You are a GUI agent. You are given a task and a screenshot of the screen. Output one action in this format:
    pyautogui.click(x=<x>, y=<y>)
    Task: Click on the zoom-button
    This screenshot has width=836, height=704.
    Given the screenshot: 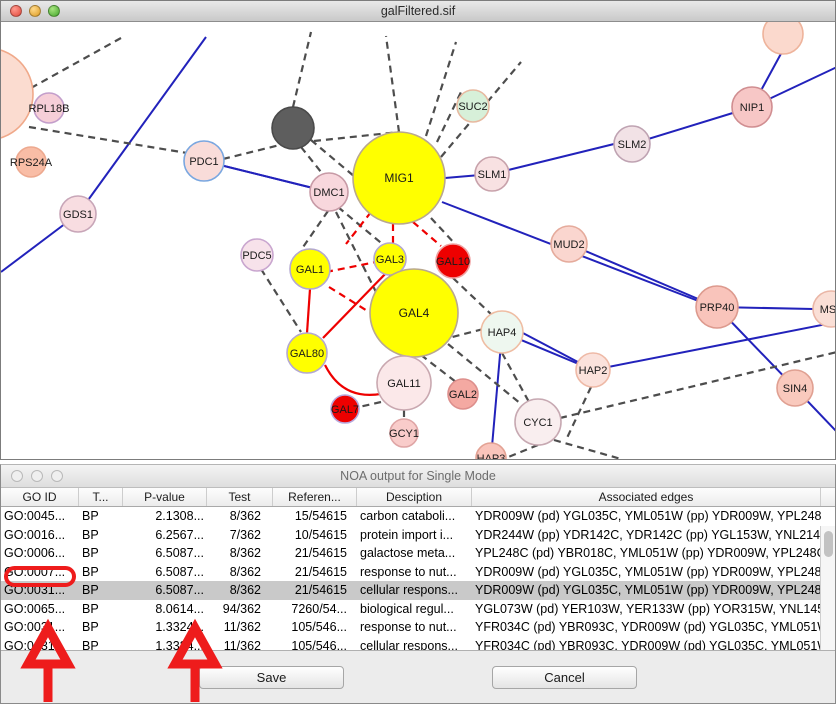 What is the action you would take?
    pyautogui.click(x=54, y=11)
    